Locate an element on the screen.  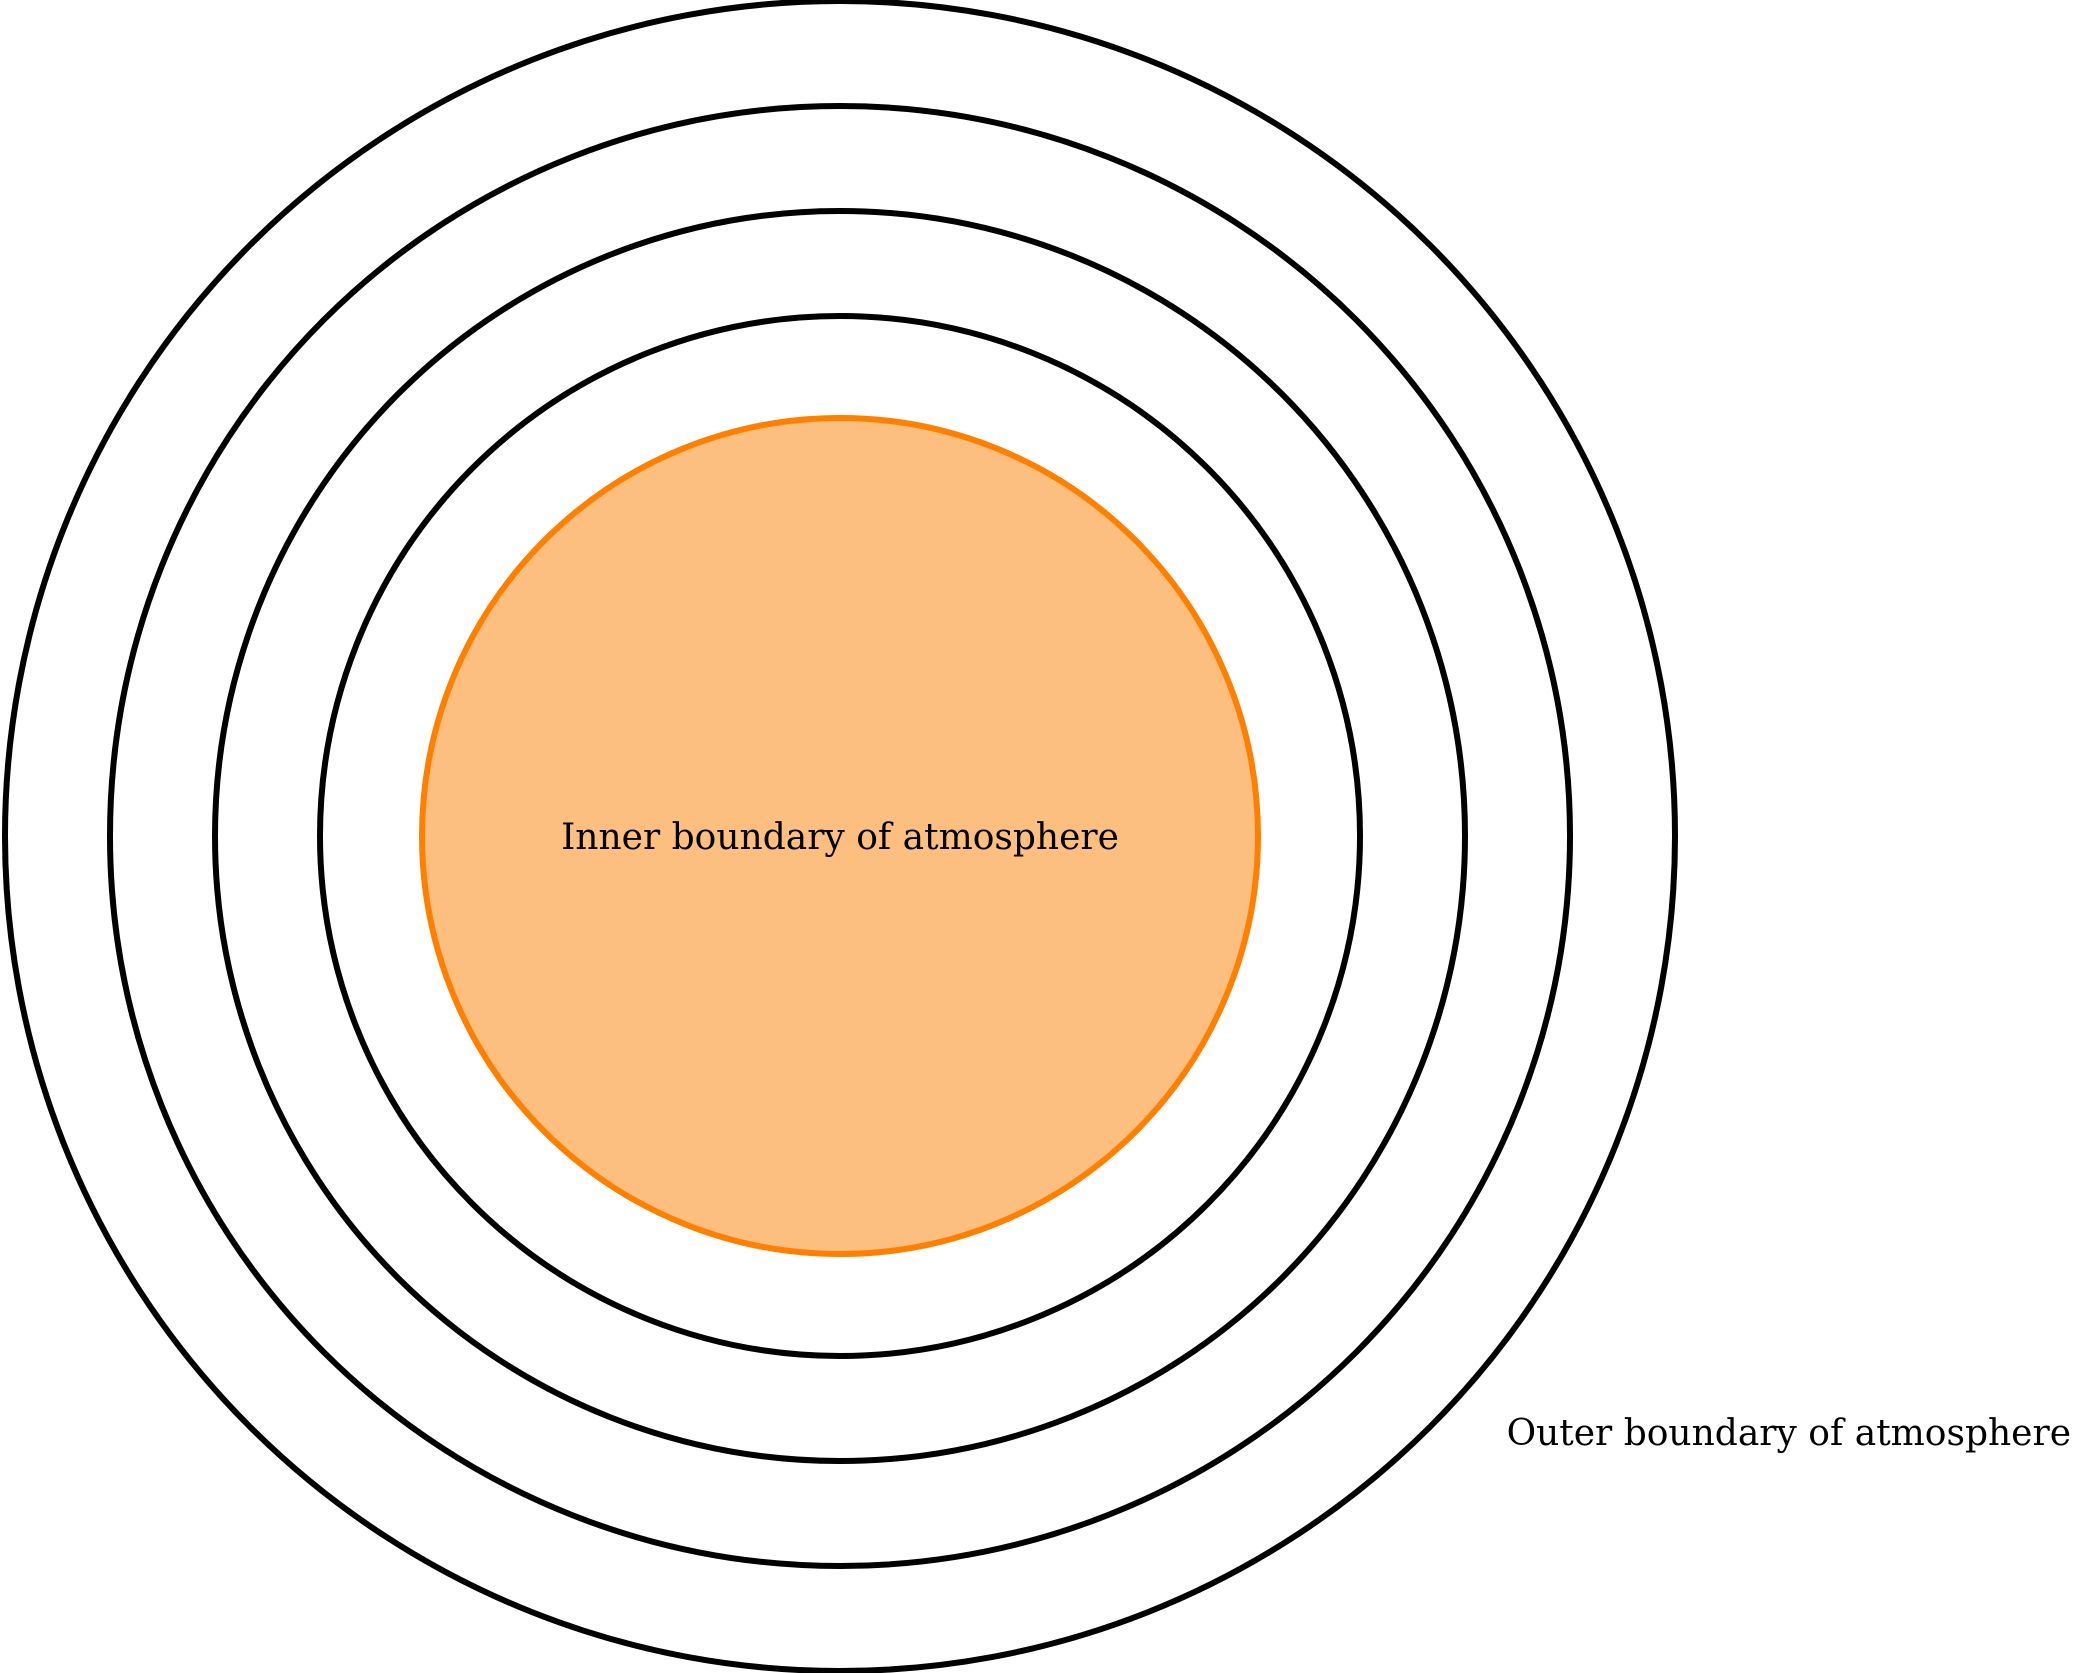
inner-boundary-label: Inner boundary of atmosphere is located at coordinates (840, 837).